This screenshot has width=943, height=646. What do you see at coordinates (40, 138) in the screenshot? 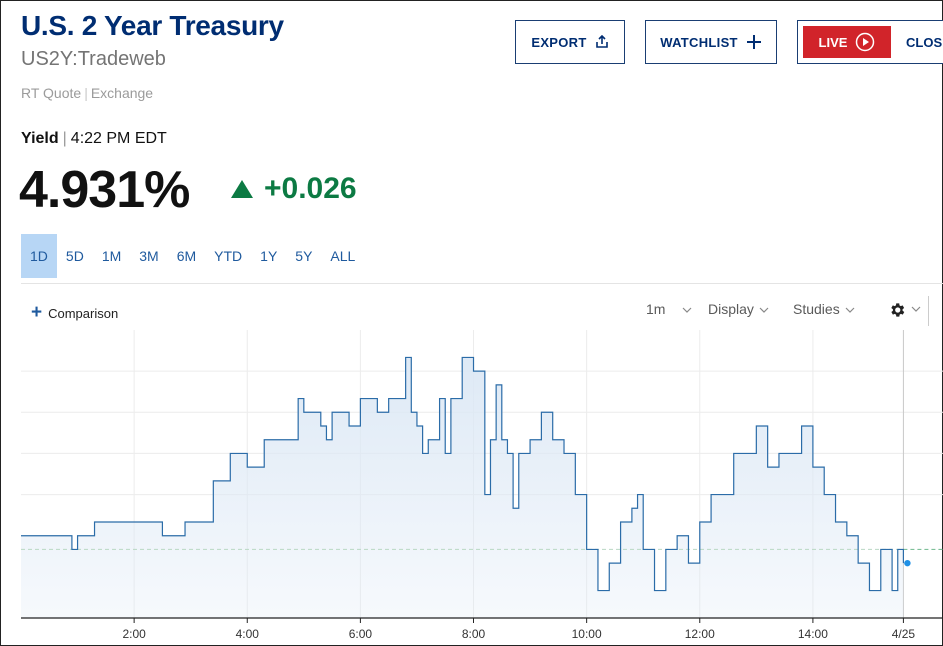
I see `yield-label: Yield` at bounding box center [40, 138].